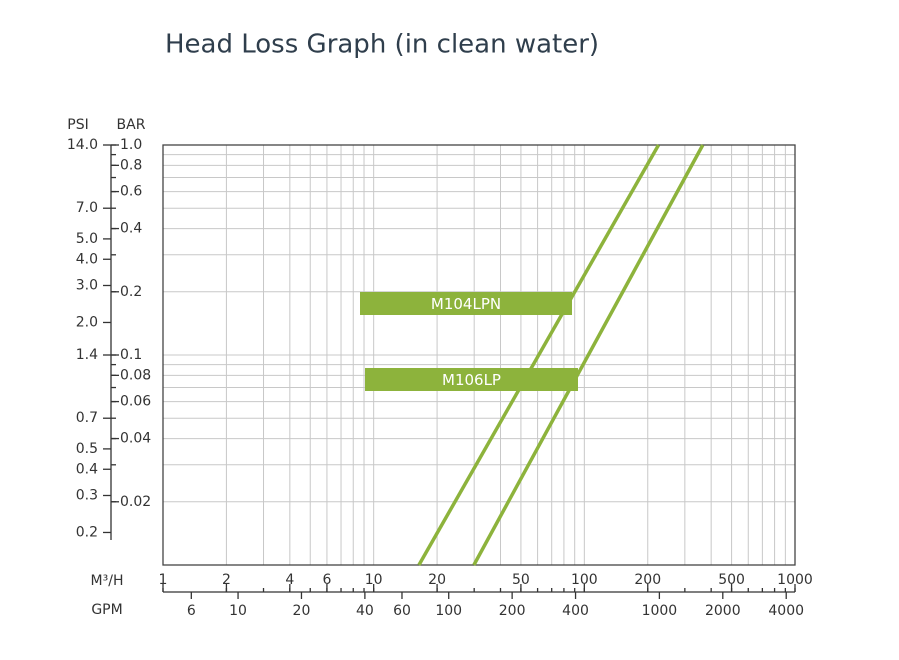  Describe the element at coordinates (374, 580) in the screenshot. I see `x-tick-label: 10` at that location.